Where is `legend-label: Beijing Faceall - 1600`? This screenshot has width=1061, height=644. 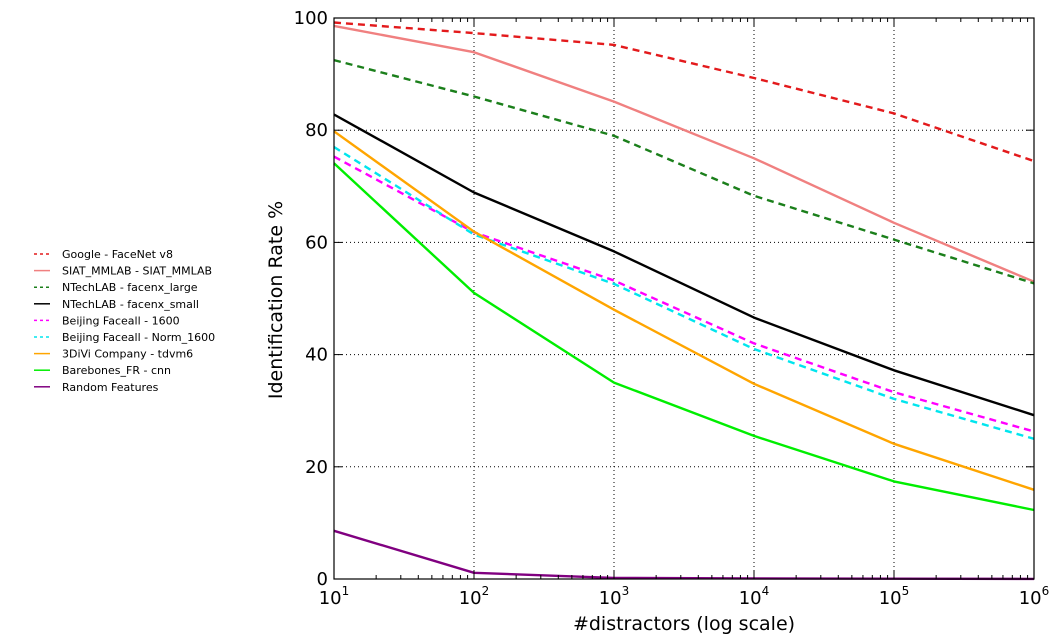
legend-label: Beijing Faceall - 1600 is located at coordinates (121, 320).